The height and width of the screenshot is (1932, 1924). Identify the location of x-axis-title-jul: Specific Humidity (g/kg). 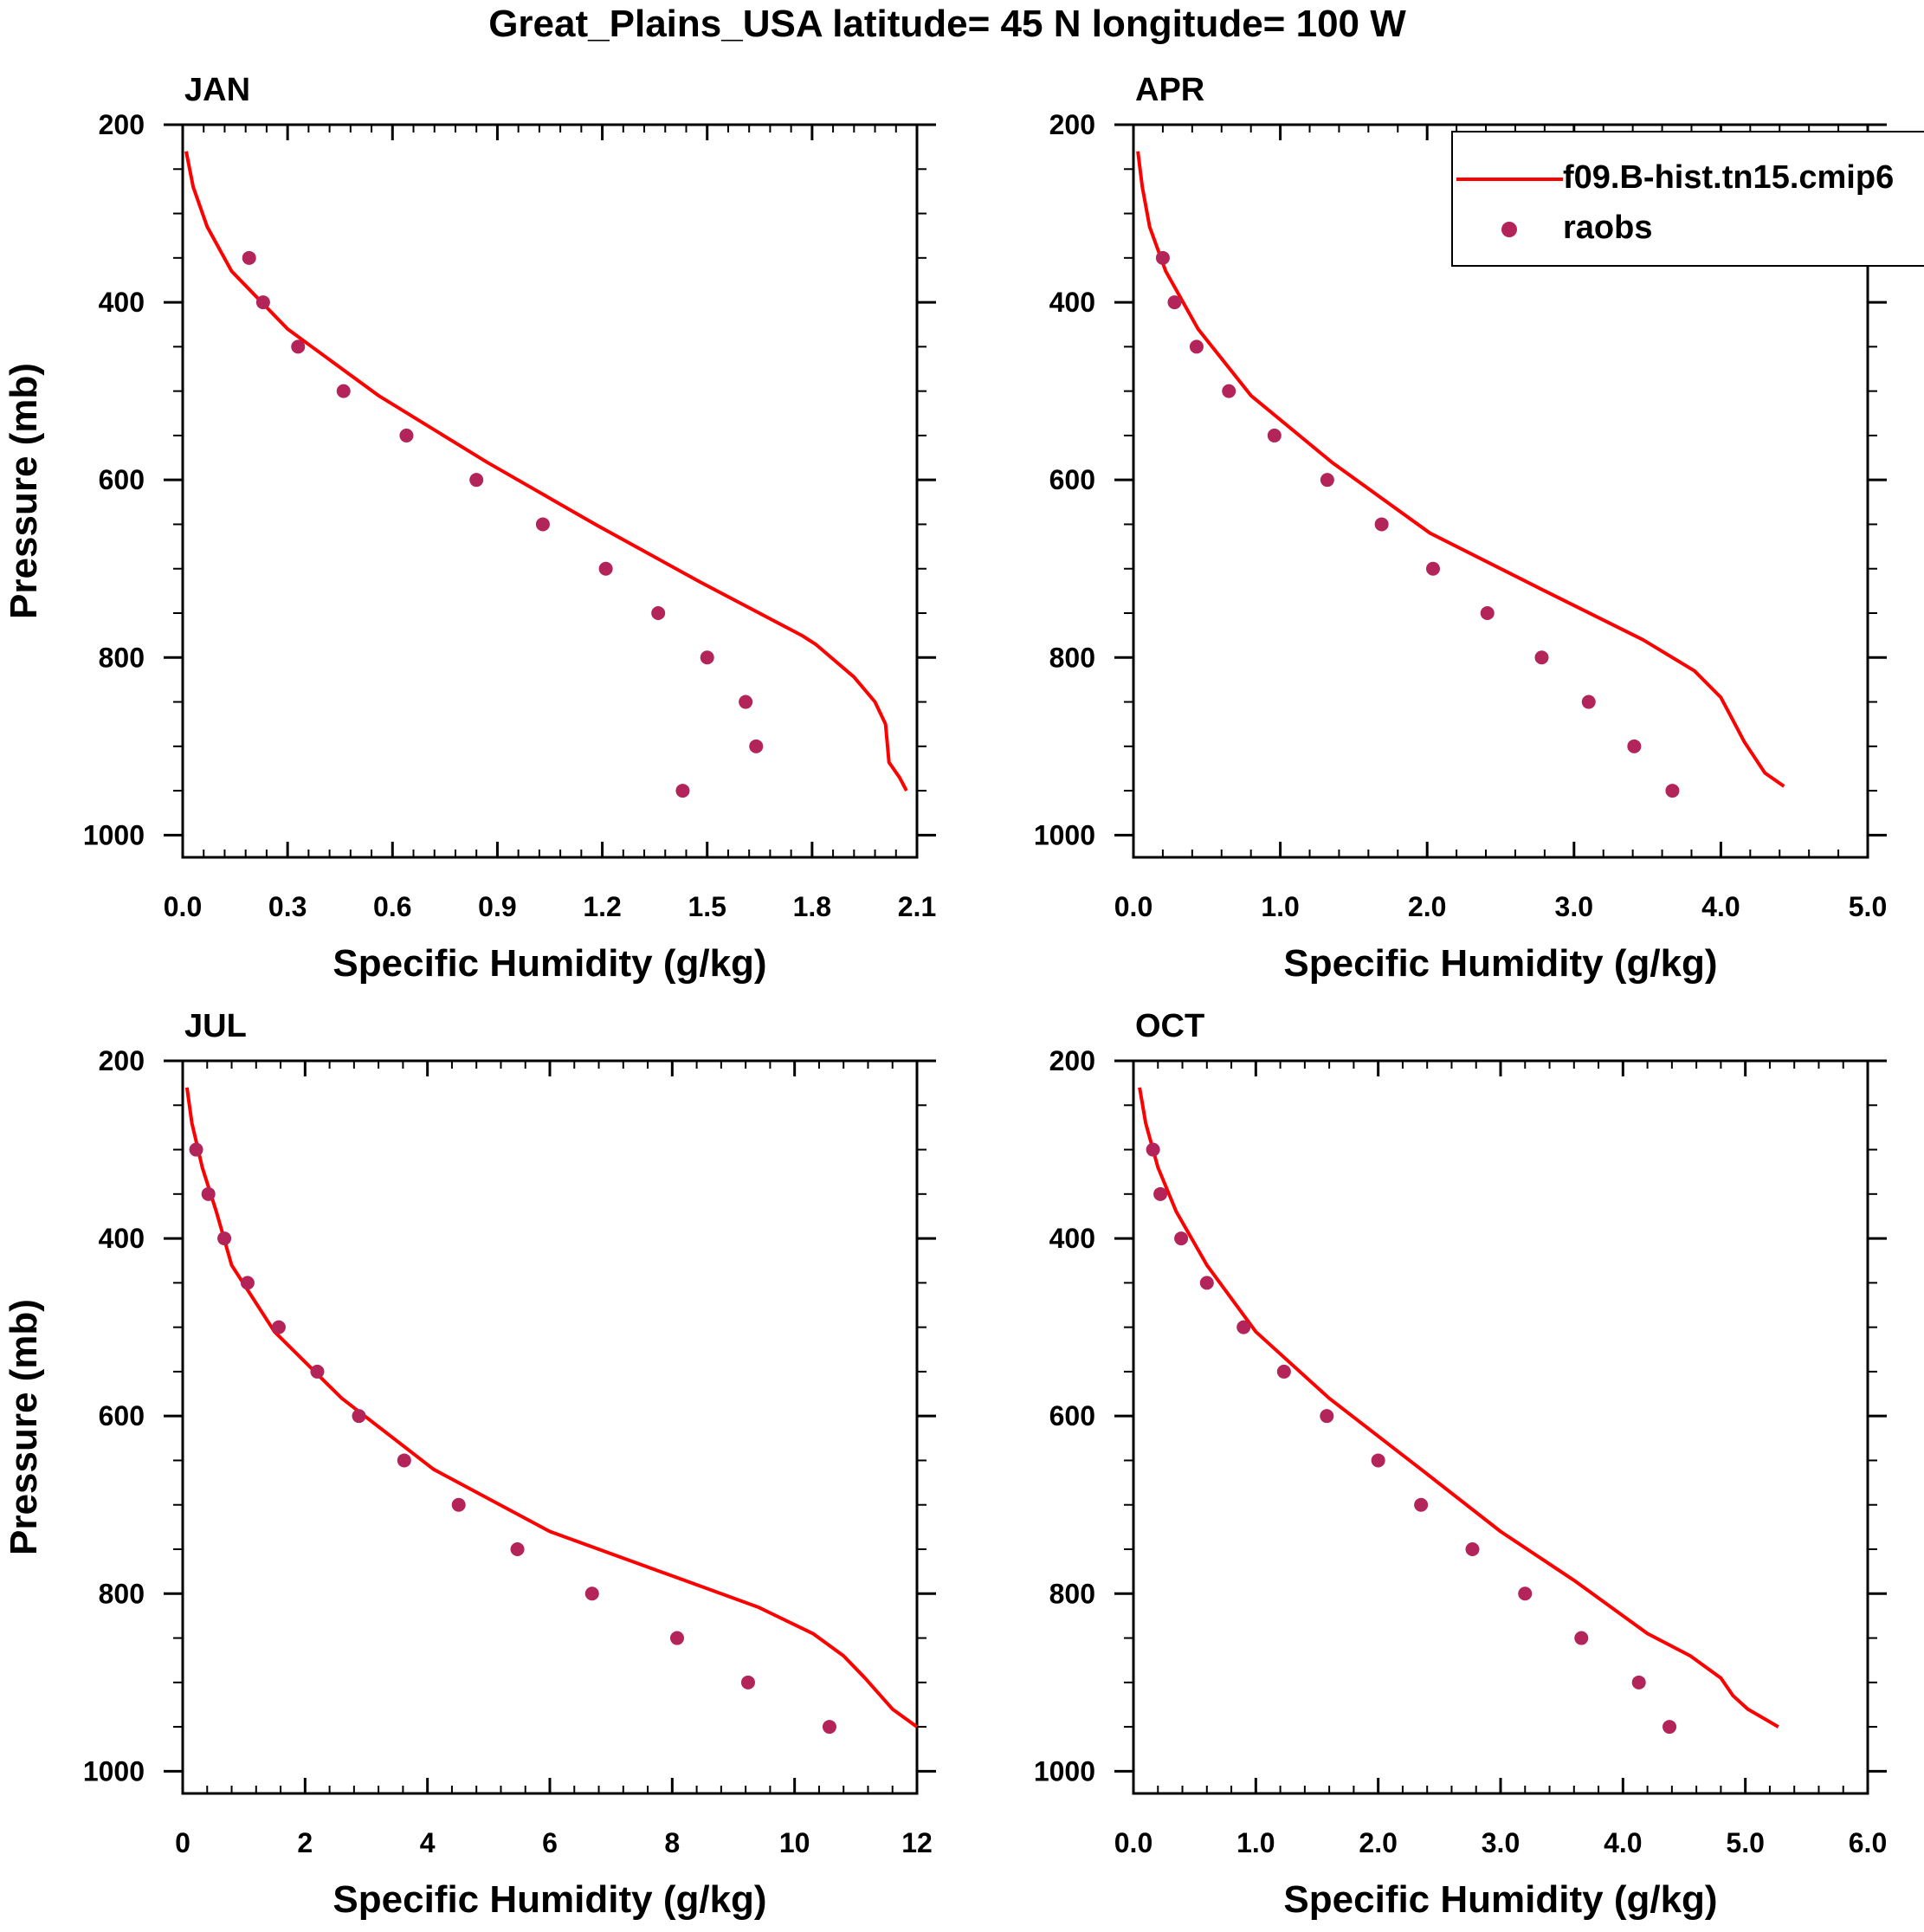
(549, 1899).